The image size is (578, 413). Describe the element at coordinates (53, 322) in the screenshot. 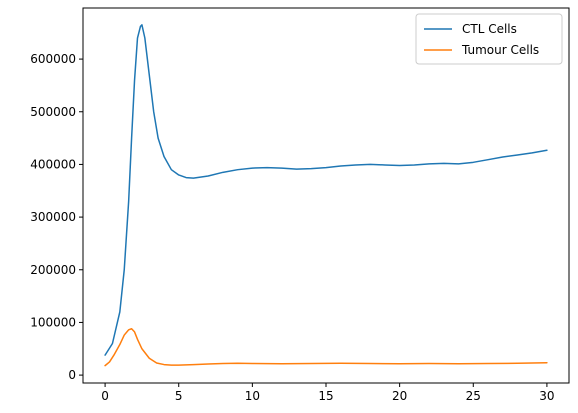

I see `y-tick-label: 100000` at that location.